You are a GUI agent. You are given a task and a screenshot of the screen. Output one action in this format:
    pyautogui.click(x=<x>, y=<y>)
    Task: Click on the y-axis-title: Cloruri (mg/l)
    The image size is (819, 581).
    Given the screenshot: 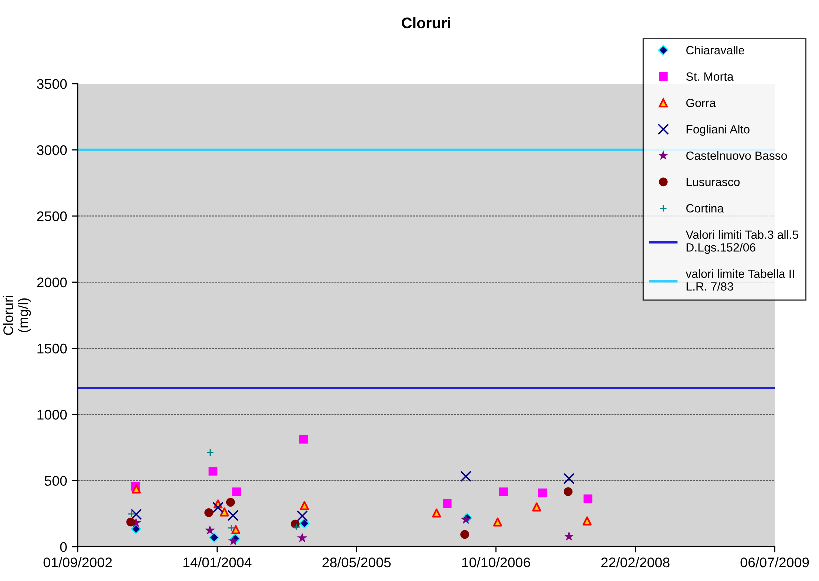 What is the action you would take?
    pyautogui.click(x=17, y=316)
    